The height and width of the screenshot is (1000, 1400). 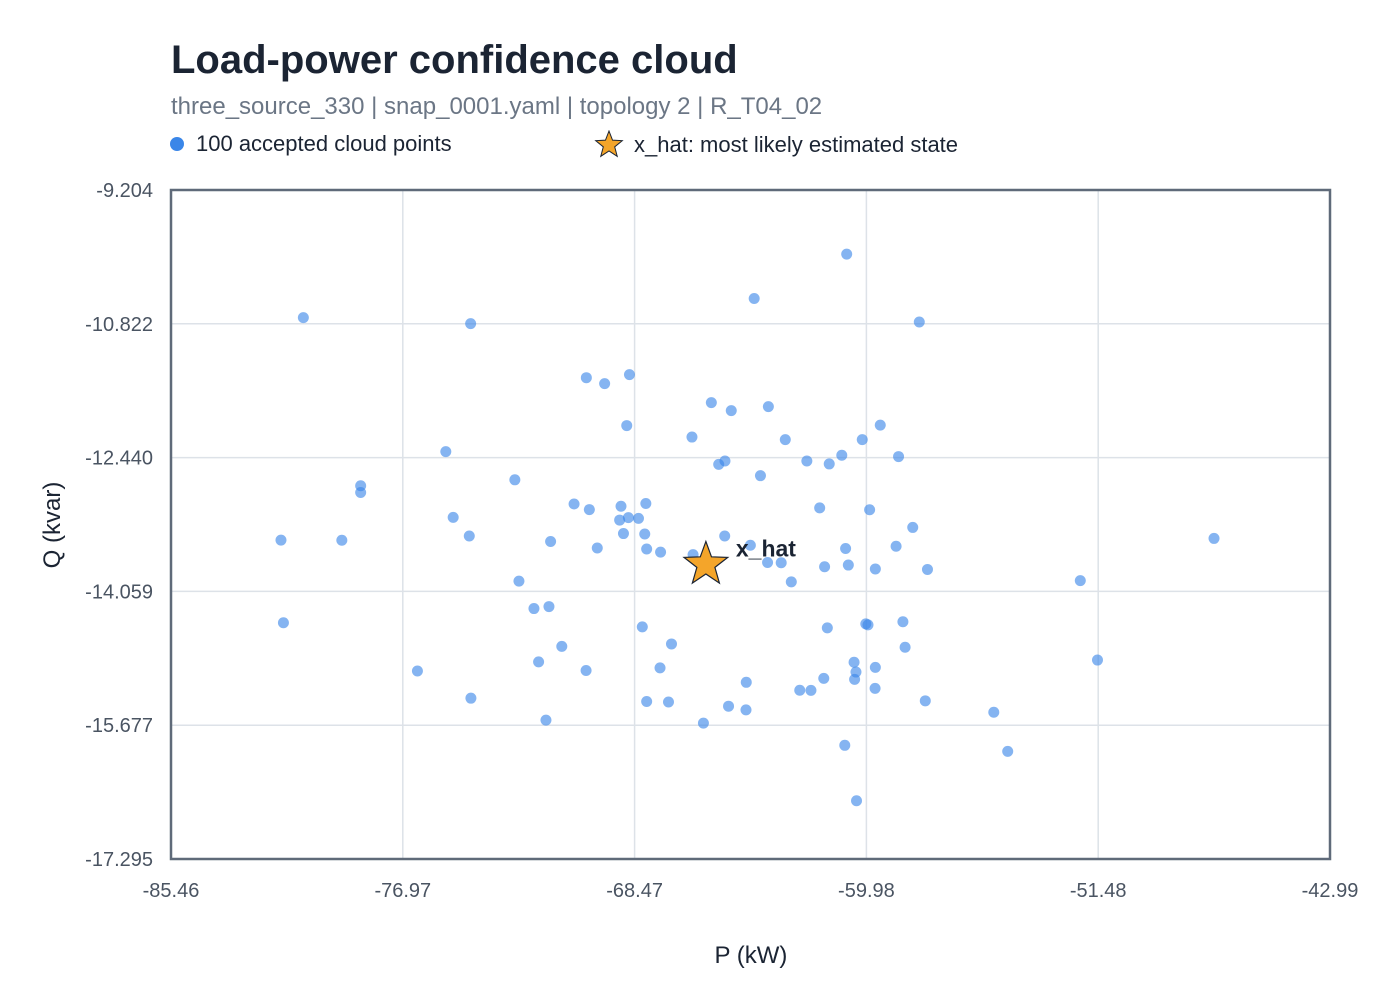 What do you see at coordinates (751, 955) in the screenshot?
I see `x-axis-label: P (kW)` at bounding box center [751, 955].